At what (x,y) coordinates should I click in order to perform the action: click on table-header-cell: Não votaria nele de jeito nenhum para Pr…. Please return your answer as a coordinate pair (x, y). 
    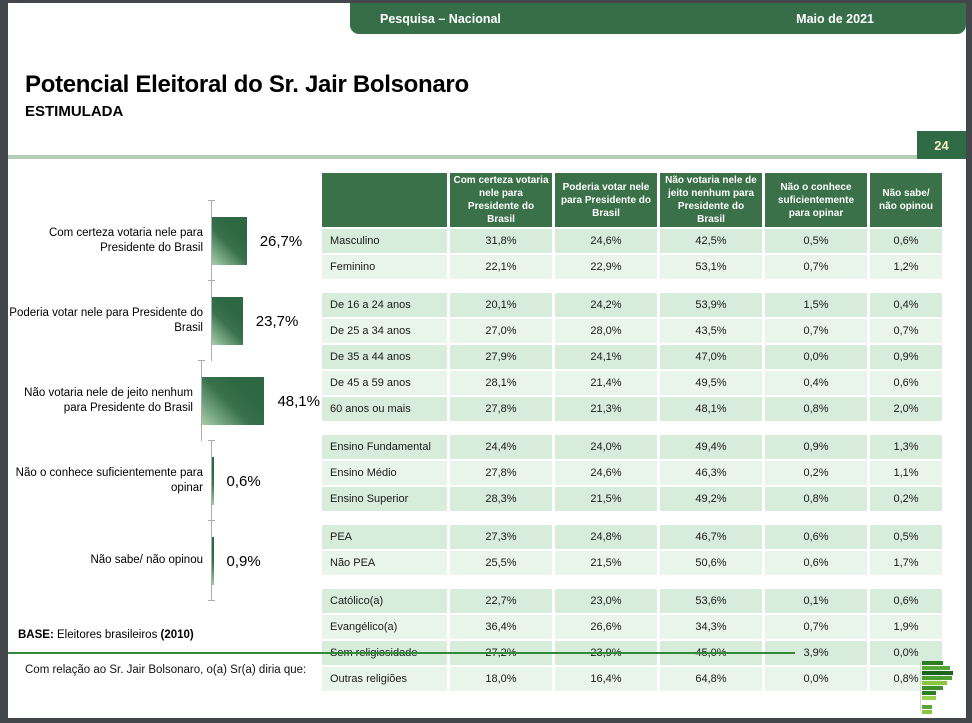
    Looking at the image, I should click on (711, 200).